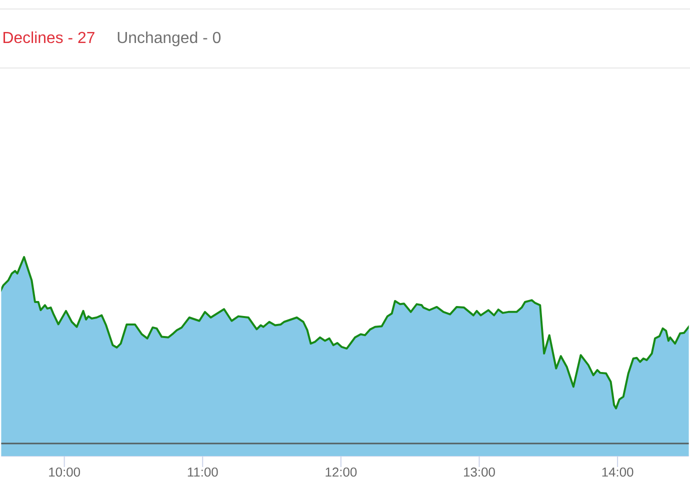 The image size is (690, 500). Describe the element at coordinates (203, 472) in the screenshot. I see `x-tick-label: 11:00` at that location.